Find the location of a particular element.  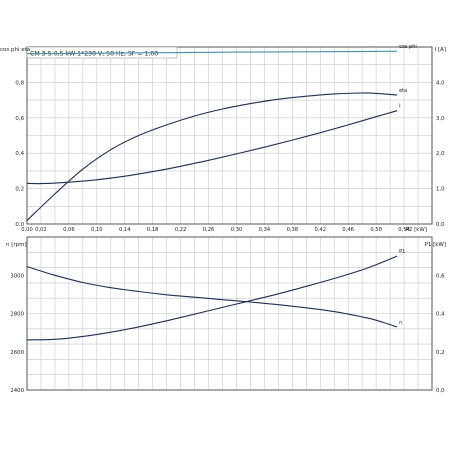

top-x-axis-label: P2 [kW] is located at coordinates (416, 230).